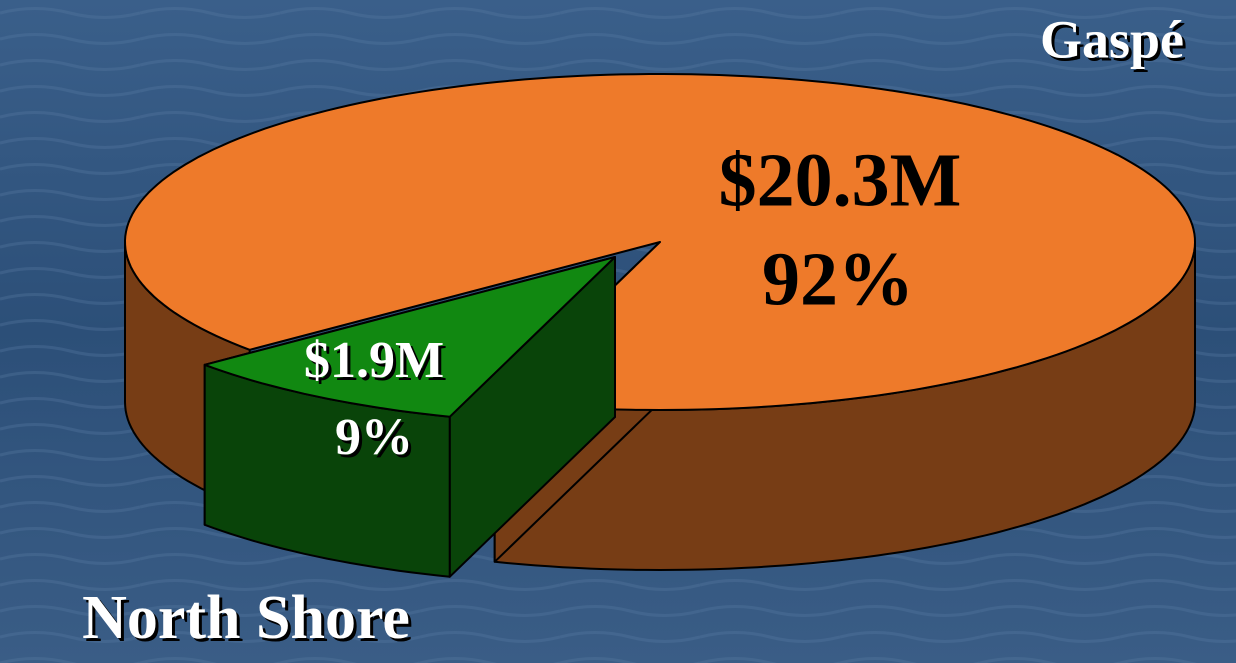 The height and width of the screenshot is (663, 1236). I want to click on amount-label: $1.9M, so click(374, 360).